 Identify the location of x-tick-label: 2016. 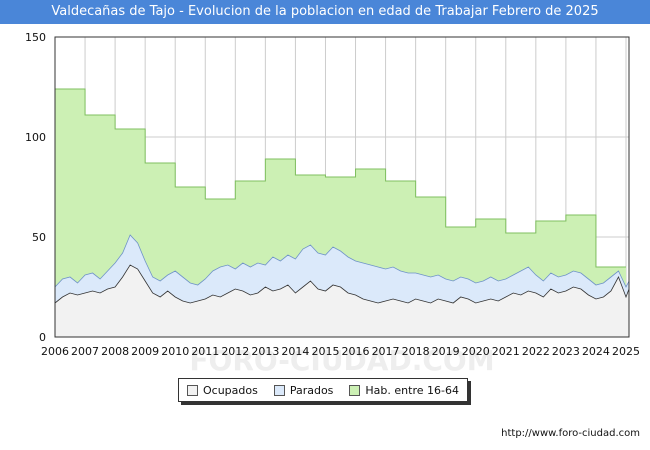
(356, 351).